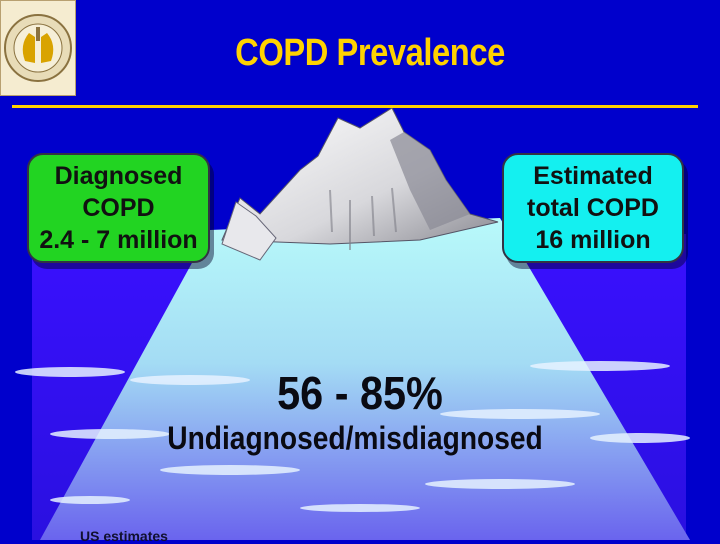 This screenshot has height=544, width=720. Describe the element at coordinates (355, 106) in the screenshot. I see `title-divider` at that location.